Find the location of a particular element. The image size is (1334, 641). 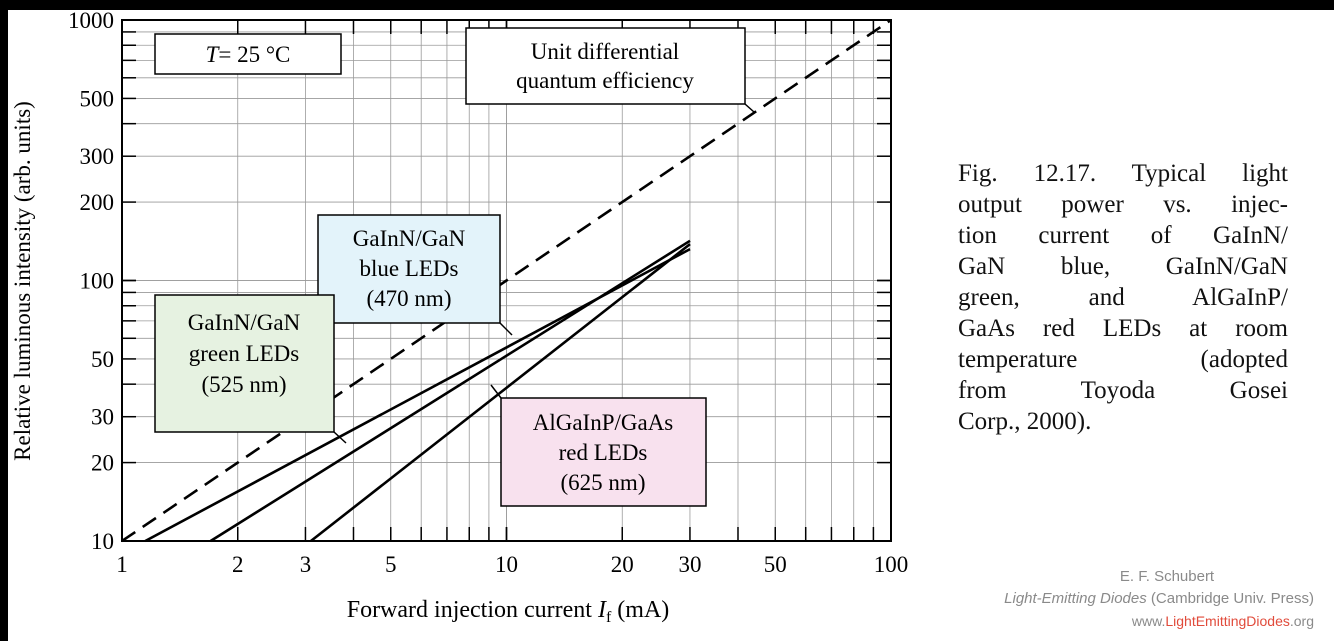

blue-led-annotation: GaInN/GaN blue LEDs (470 nm) is located at coordinates (415, 275).